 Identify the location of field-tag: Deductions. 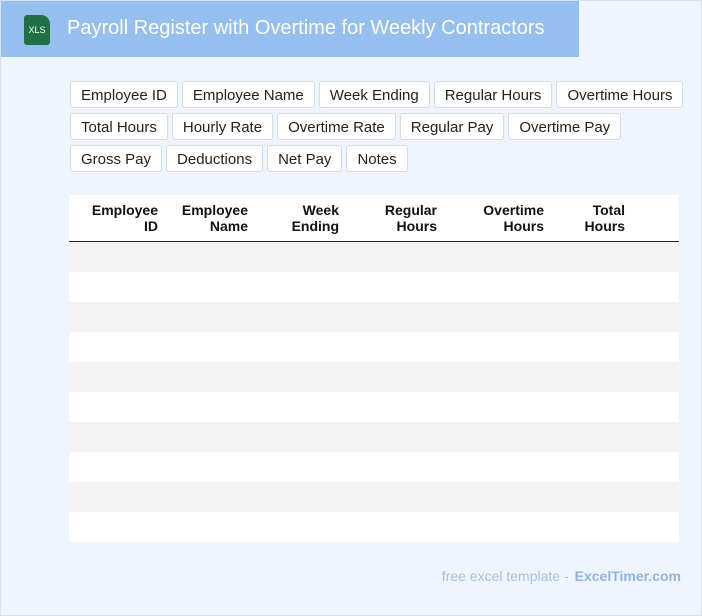
(215, 158).